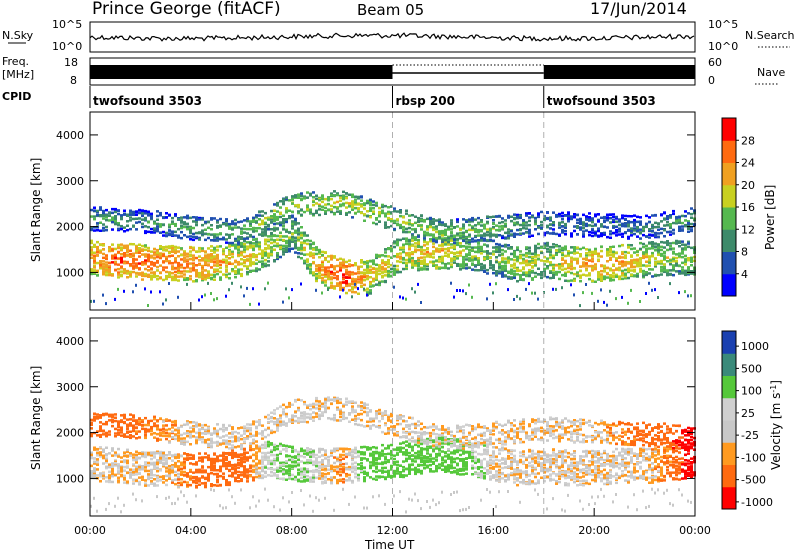 The image size is (800, 554). Describe the element at coordinates (744, 274) in the screenshot. I see `colorbar-tick-label: 4` at that location.